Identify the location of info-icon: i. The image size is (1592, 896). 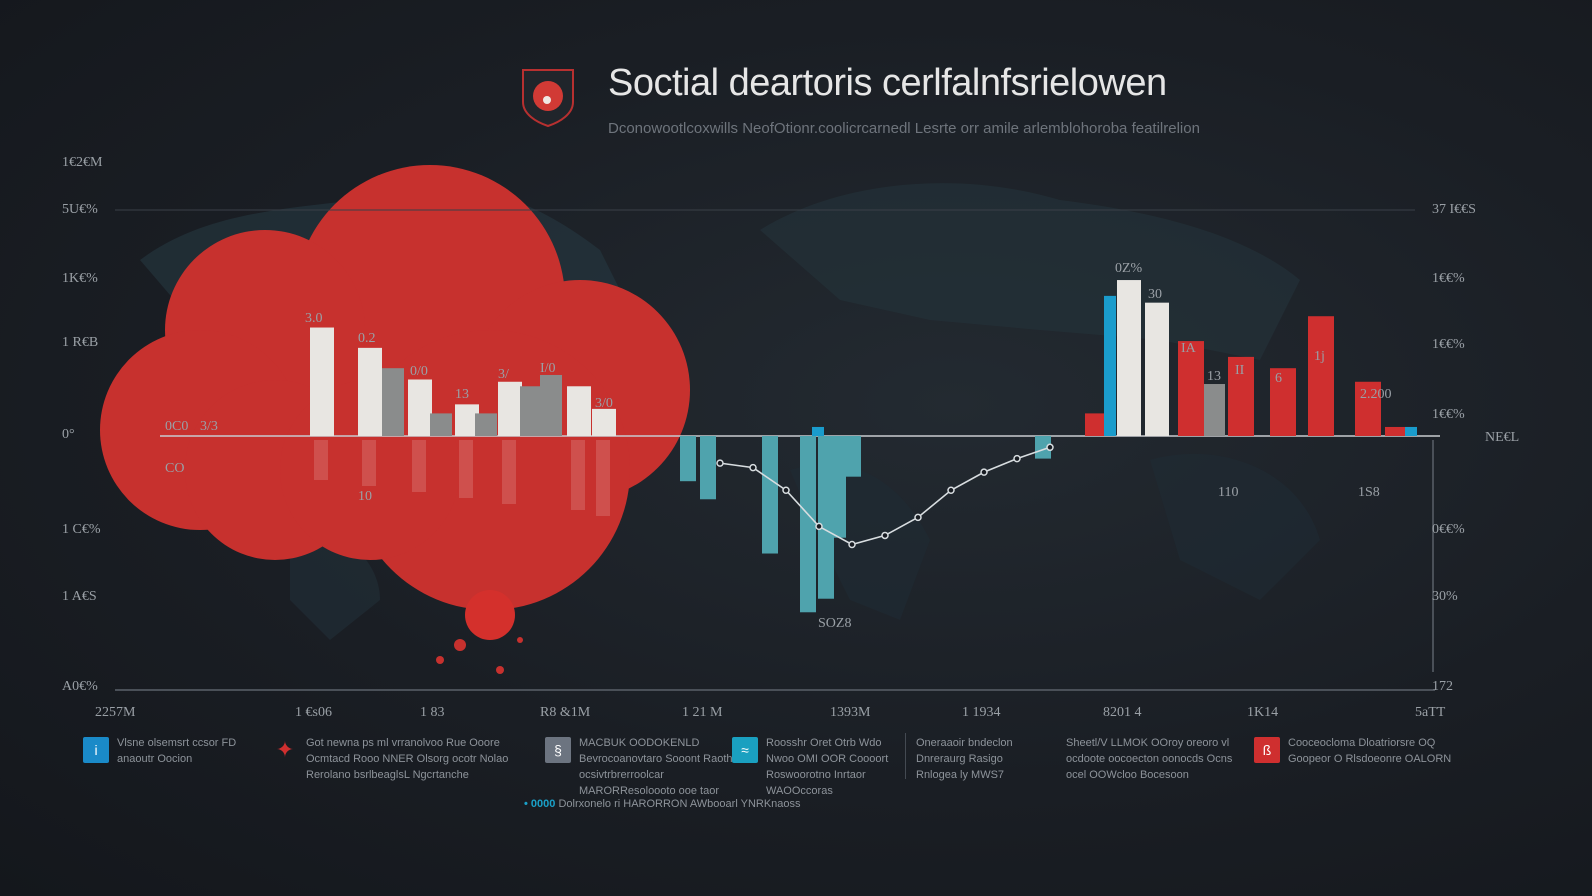
(96, 750).